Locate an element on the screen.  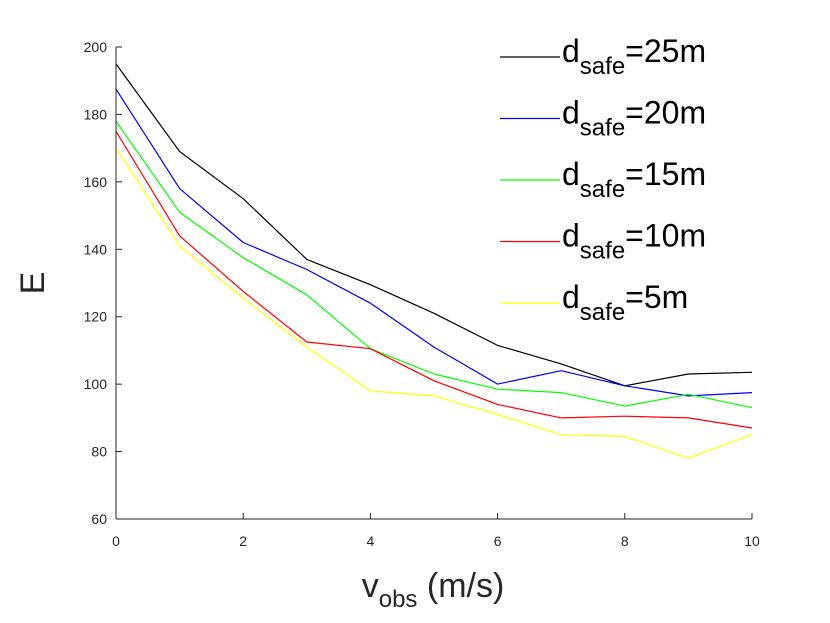
x-tick-label: 0 is located at coordinates (116, 541).